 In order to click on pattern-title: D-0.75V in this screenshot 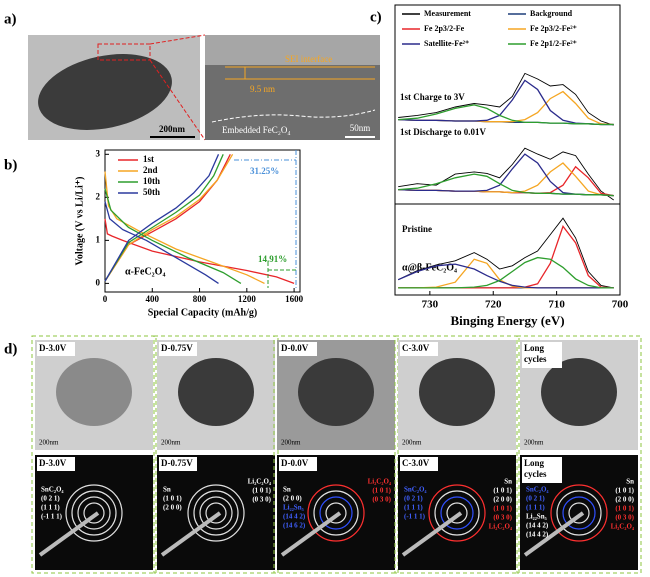, I will do `click(177, 463)`.